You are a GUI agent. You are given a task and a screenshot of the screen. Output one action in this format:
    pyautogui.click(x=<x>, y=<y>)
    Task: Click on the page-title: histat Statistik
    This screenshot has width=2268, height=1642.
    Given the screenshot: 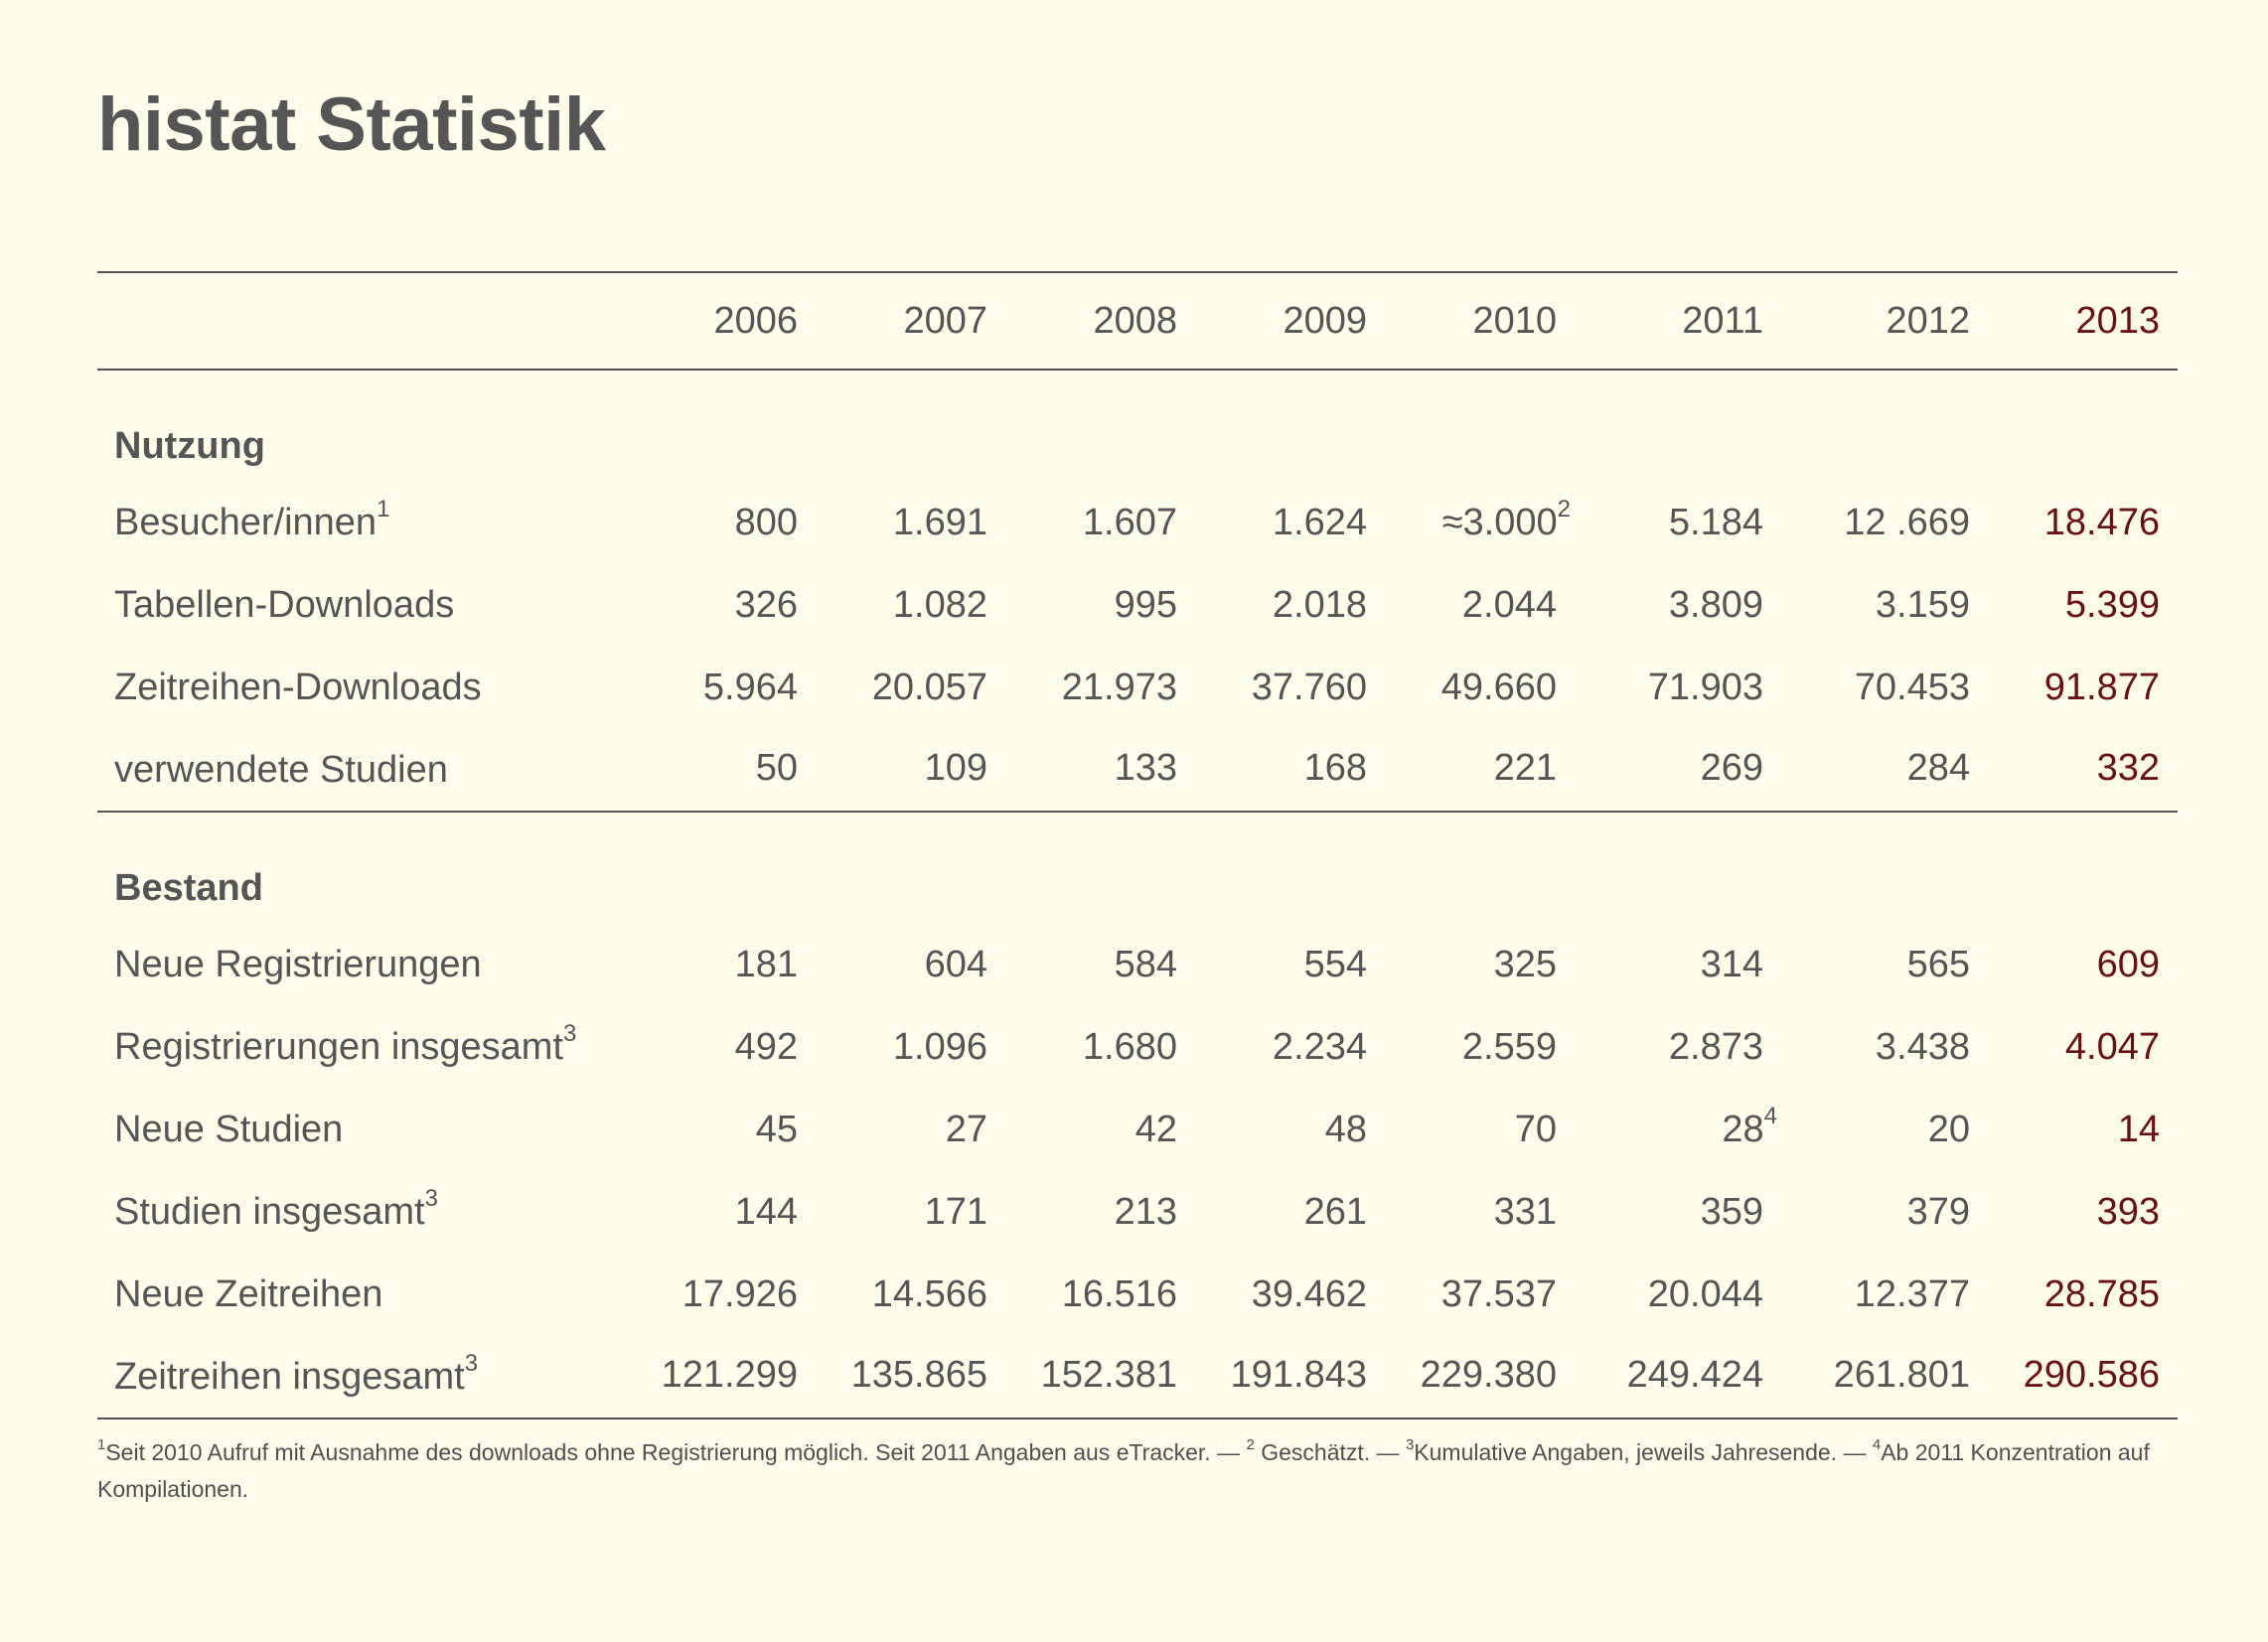 What is the action you would take?
    pyautogui.click(x=351, y=124)
    